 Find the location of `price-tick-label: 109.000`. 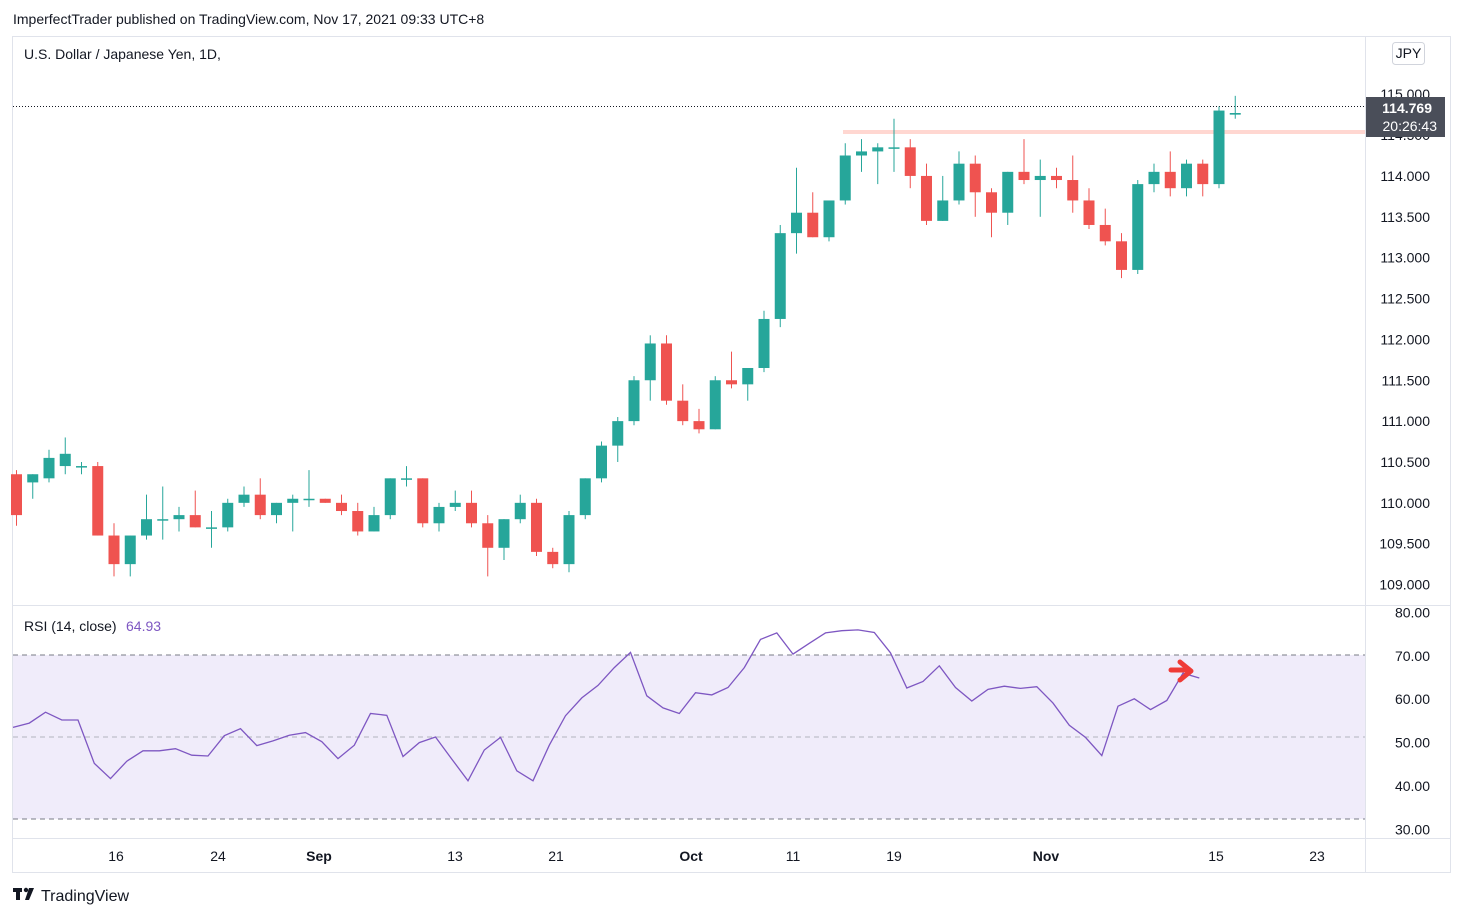

price-tick-label: 109.000 is located at coordinates (1404, 585).